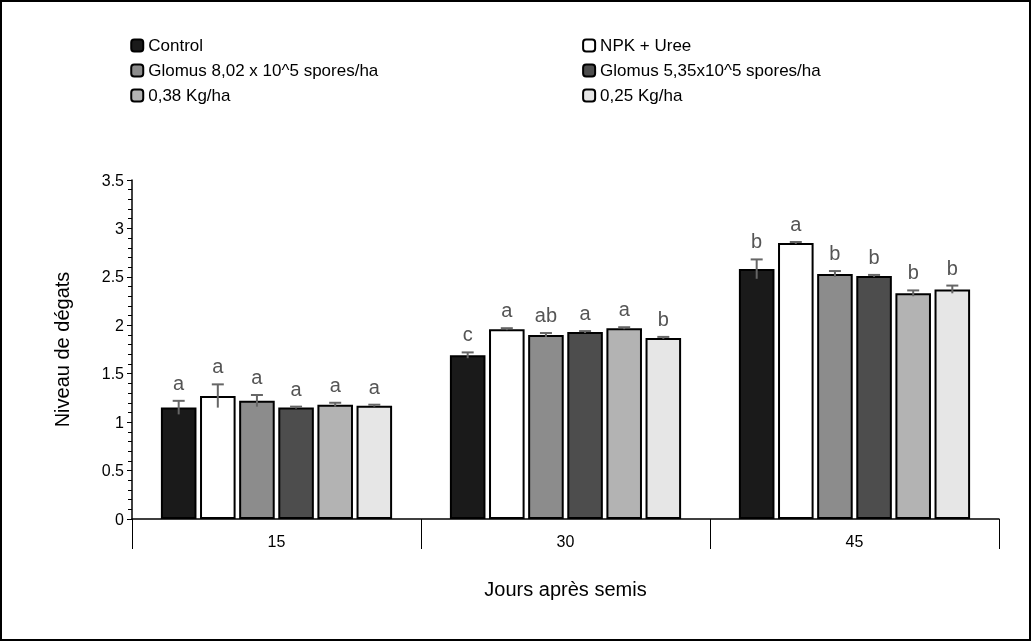 The height and width of the screenshot is (641, 1031). What do you see at coordinates (276, 541) in the screenshot?
I see `x-tick-label: 15` at bounding box center [276, 541].